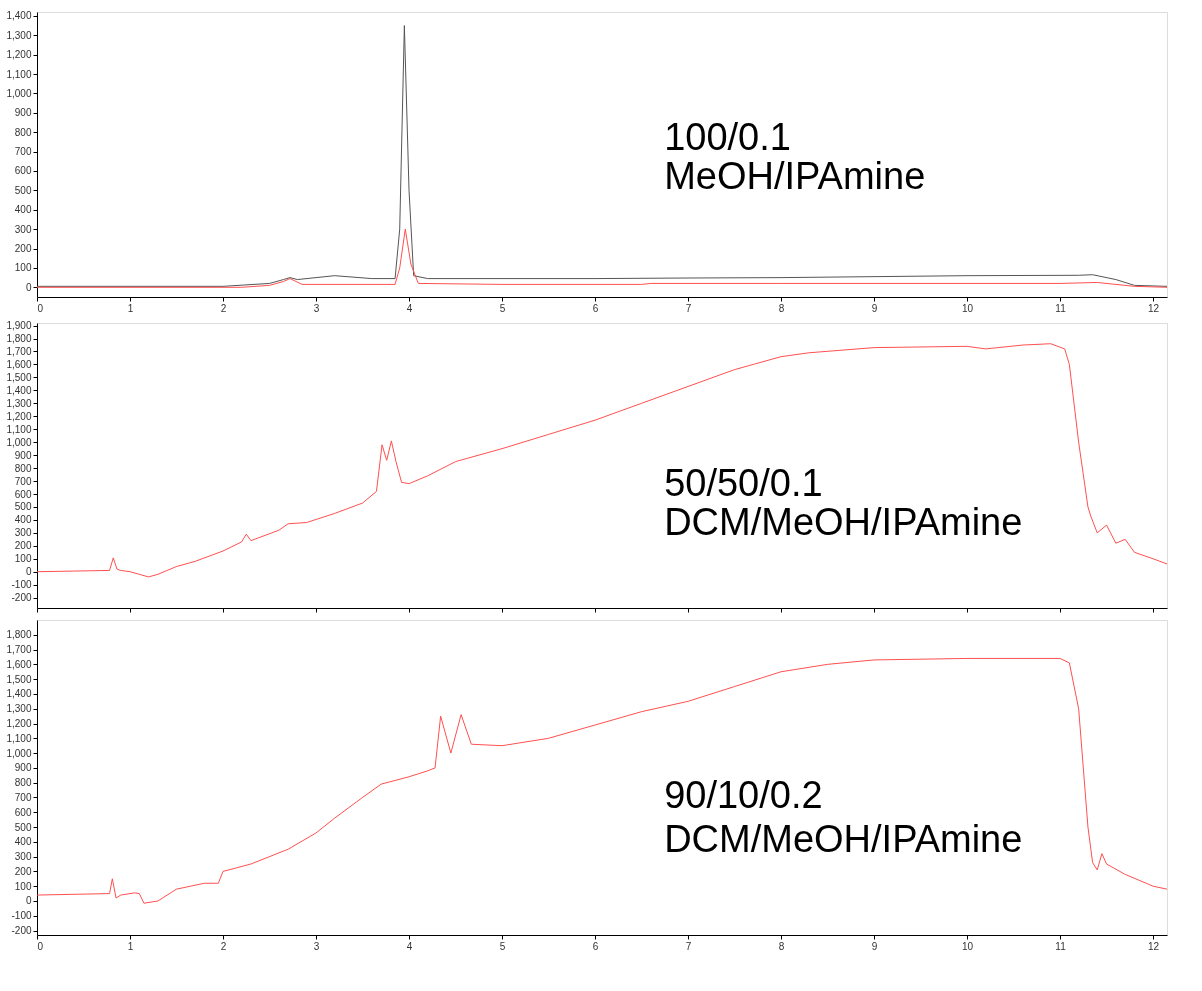 The width and height of the screenshot is (1202, 991). I want to click on line-series, so click(602, 258).